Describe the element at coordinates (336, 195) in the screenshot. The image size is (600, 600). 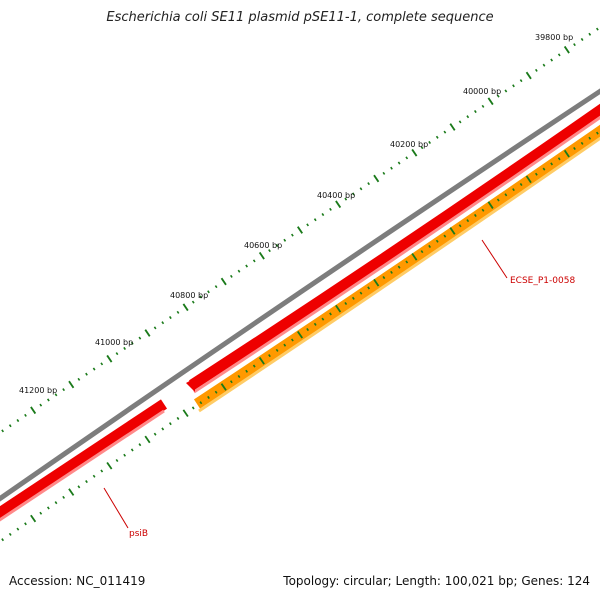
I see `tick-label-40400: 40400 bp` at that location.